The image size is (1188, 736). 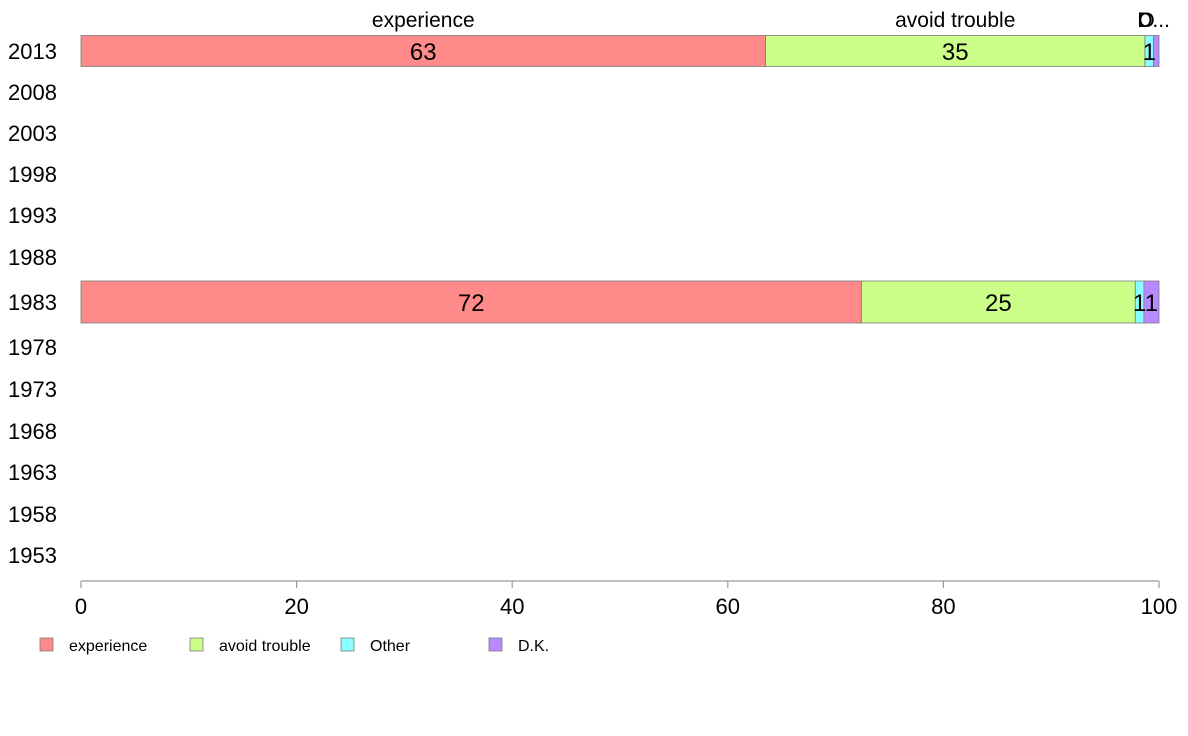 I want to click on bar-avoid-trouble-1983, so click(x=998, y=302).